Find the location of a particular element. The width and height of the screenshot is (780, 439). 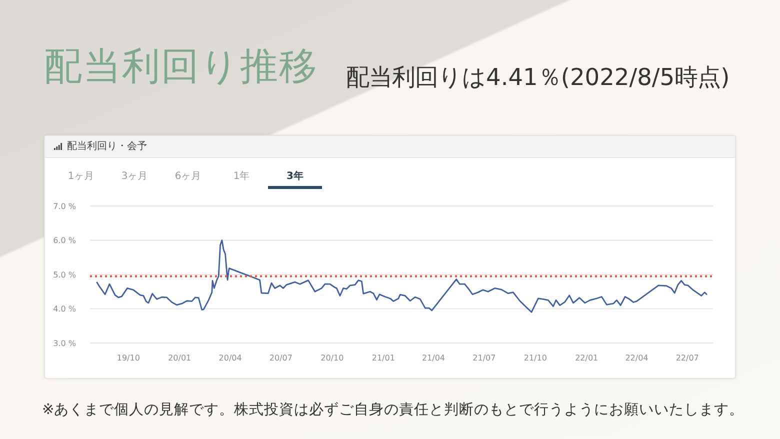

text: 1ヶ月 is located at coordinates (81, 176).